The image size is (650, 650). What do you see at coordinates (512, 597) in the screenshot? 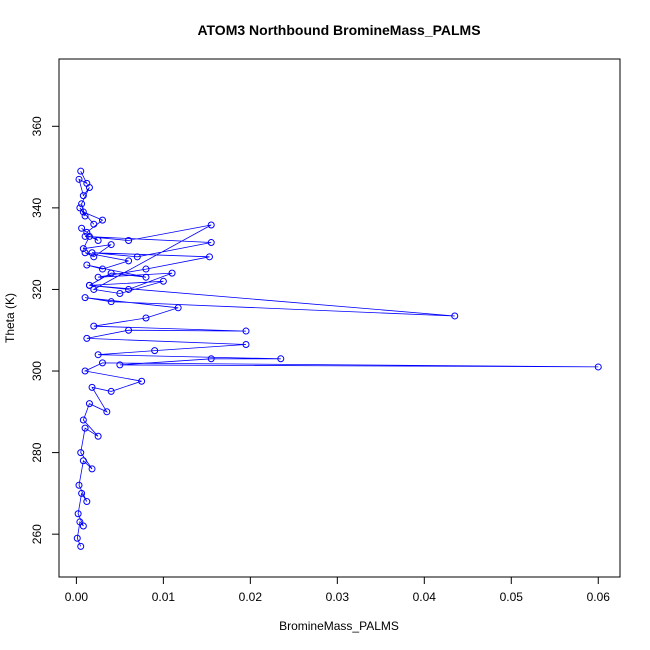
I see `x-tick-label: 0.05` at bounding box center [512, 597].